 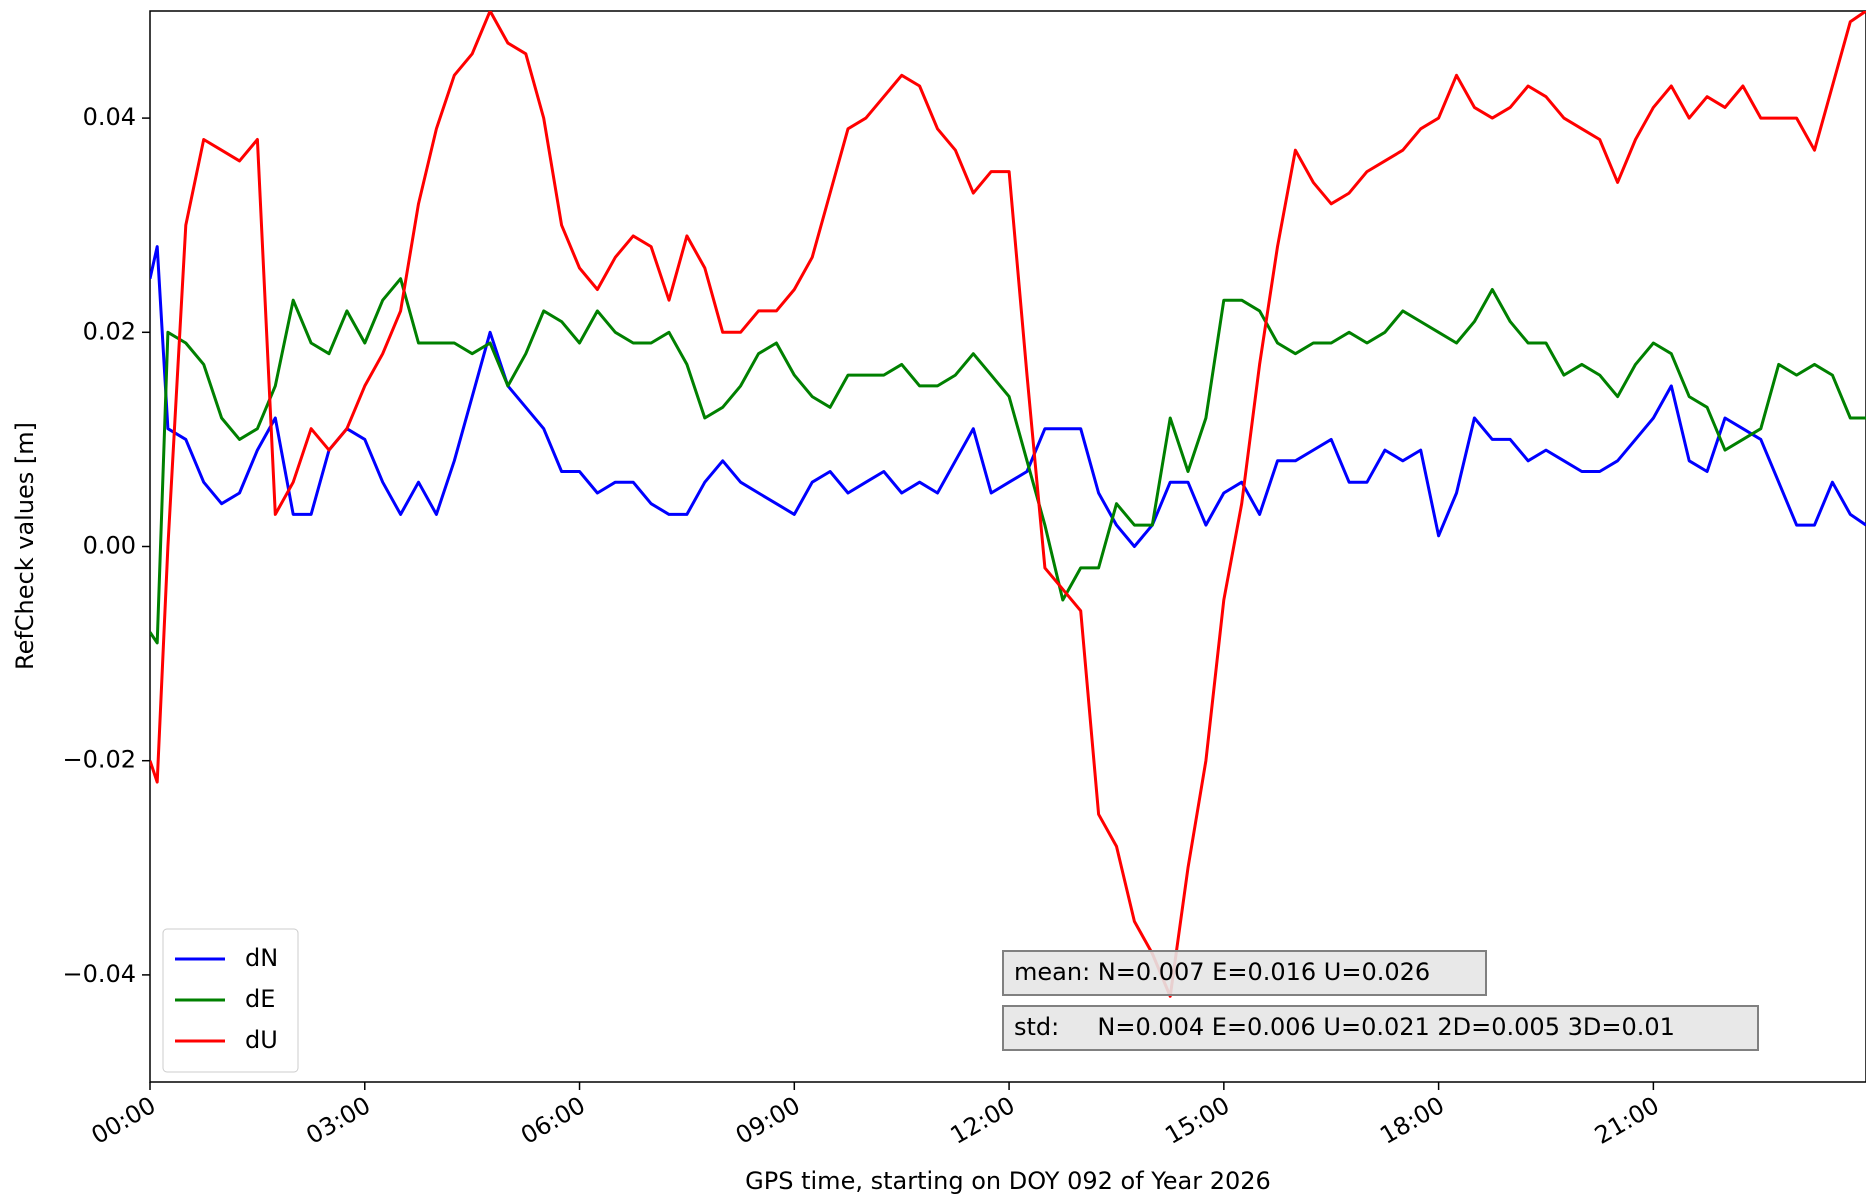 What do you see at coordinates (553, 1120) in the screenshot?
I see `x-tick-label: 06:00` at bounding box center [553, 1120].